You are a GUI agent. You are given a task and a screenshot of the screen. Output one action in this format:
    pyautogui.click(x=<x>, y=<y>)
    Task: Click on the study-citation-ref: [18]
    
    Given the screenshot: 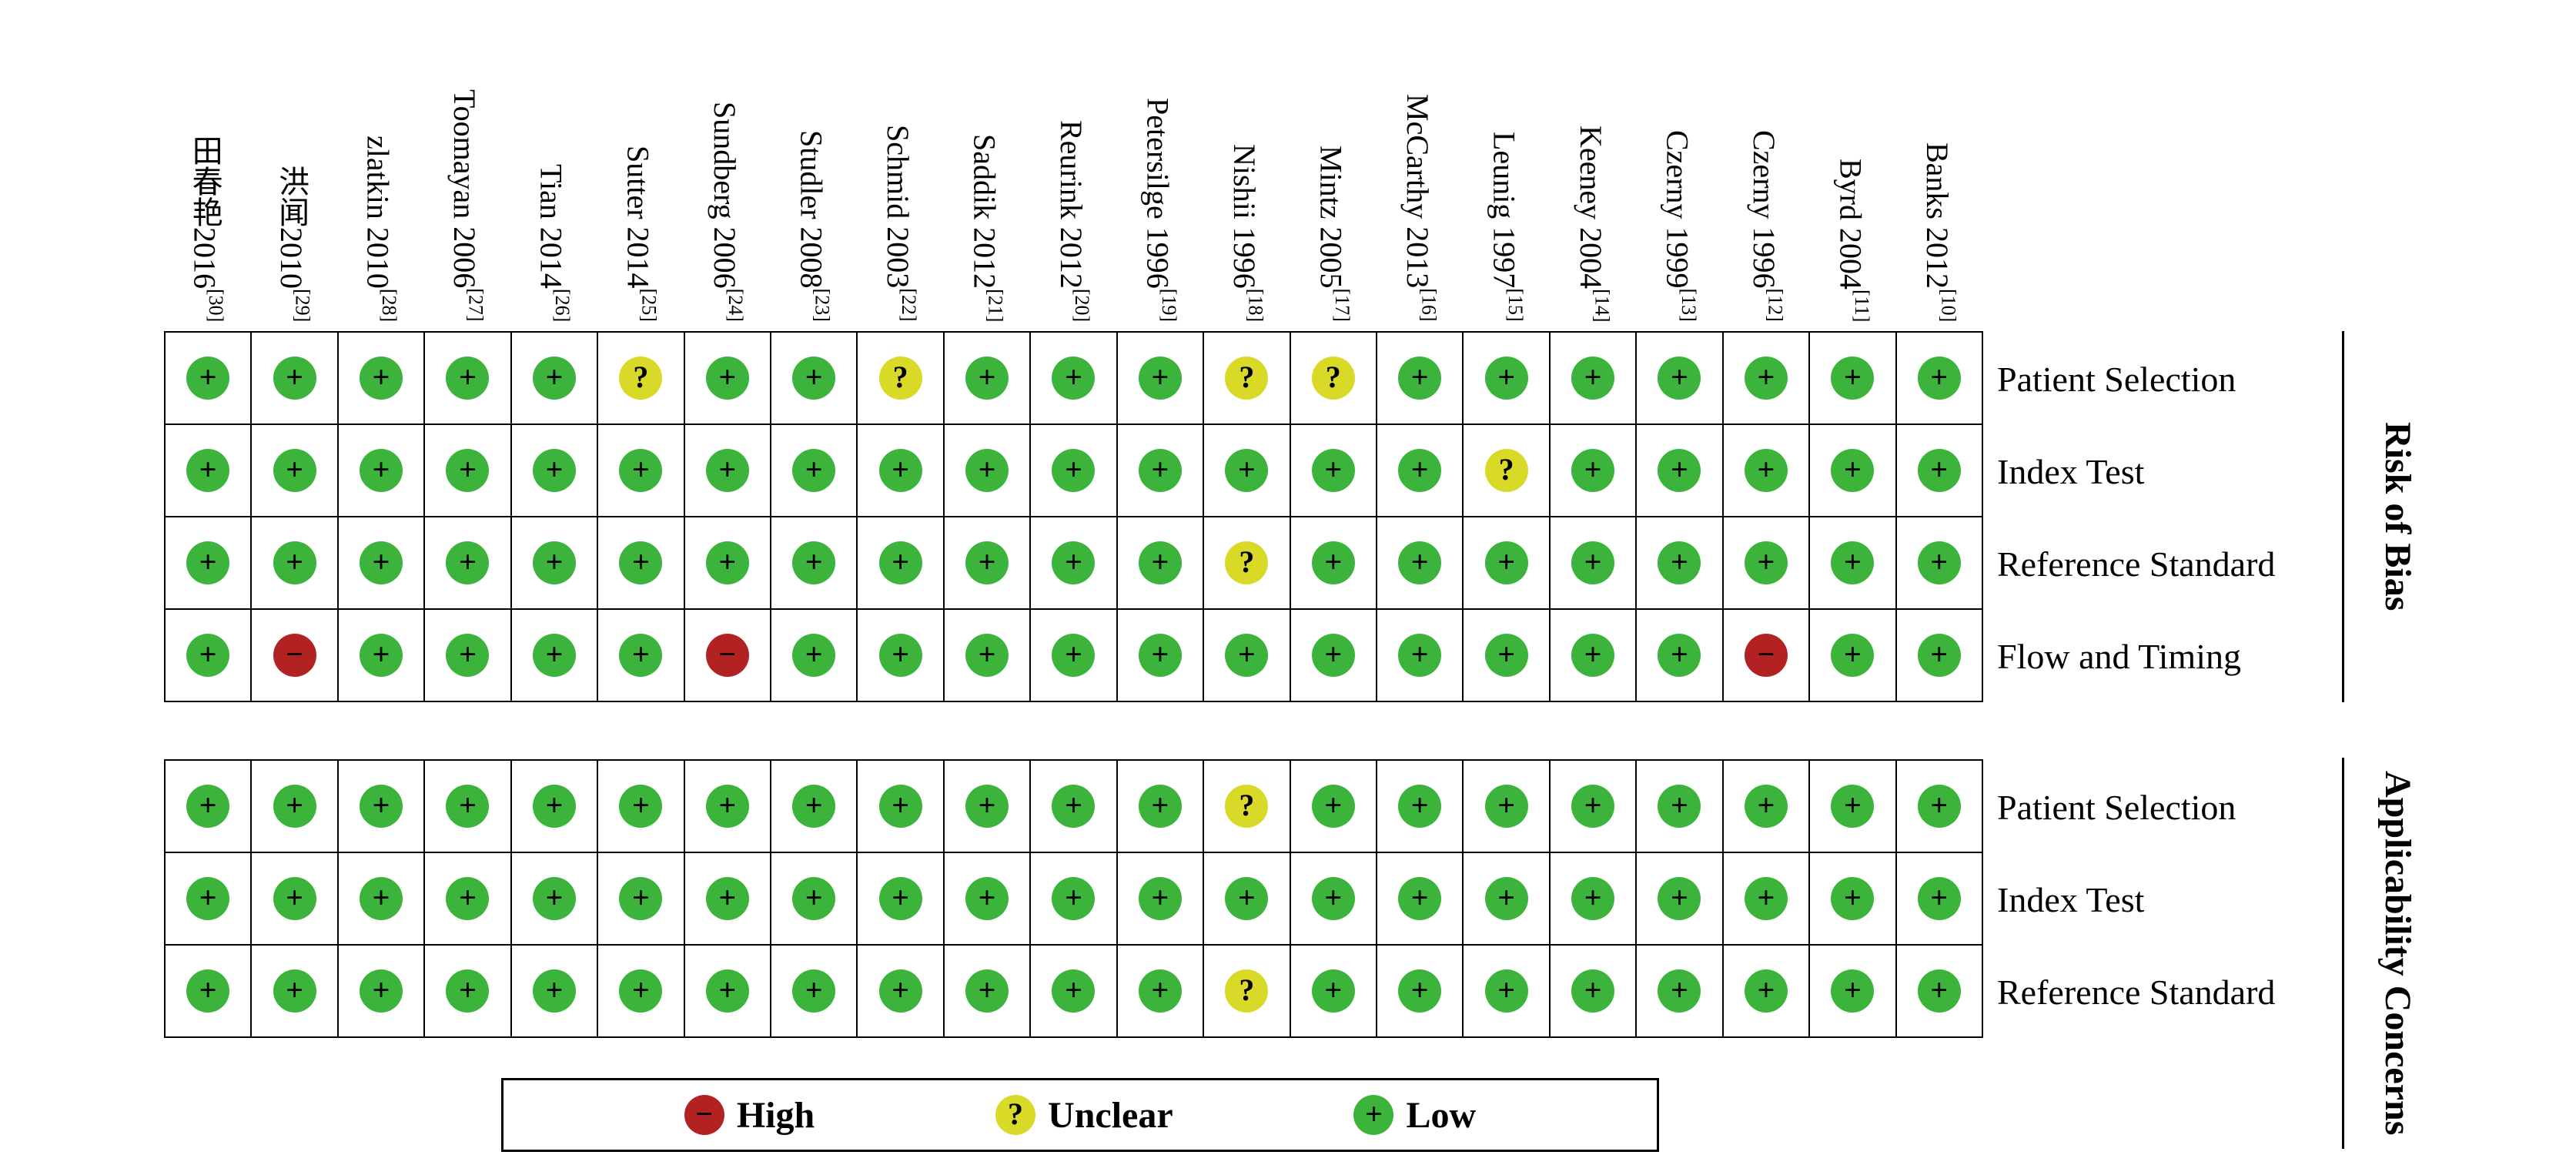 What is the action you would take?
    pyautogui.click(x=1256, y=305)
    